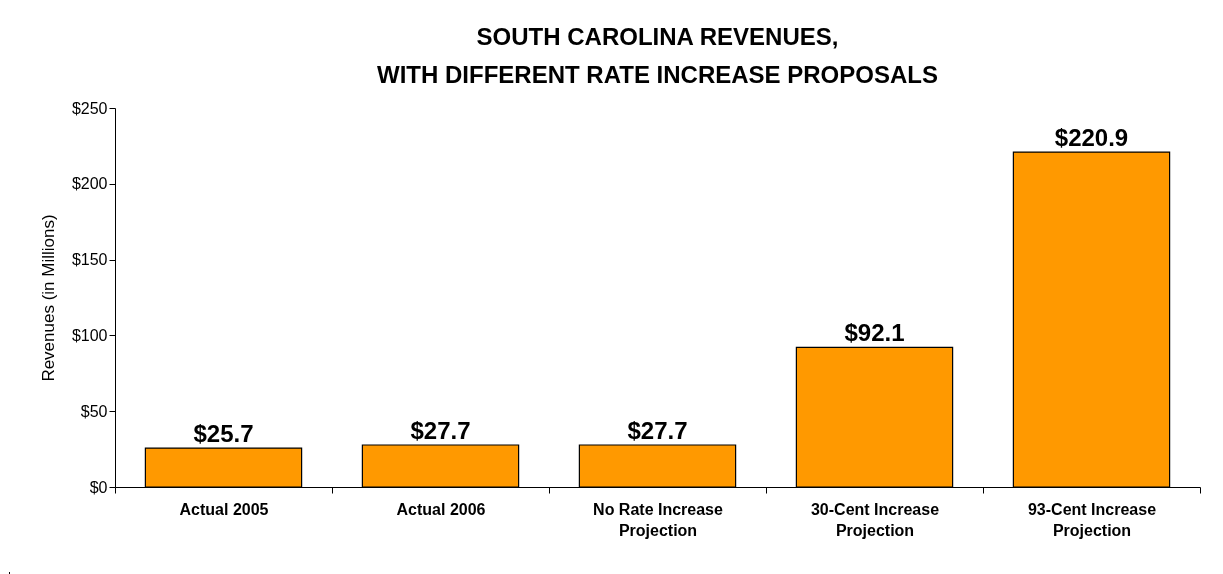 Image resolution: width=1223 pixels, height=574 pixels. Describe the element at coordinates (98, 487) in the screenshot. I see `y-tick-label: $0` at that location.